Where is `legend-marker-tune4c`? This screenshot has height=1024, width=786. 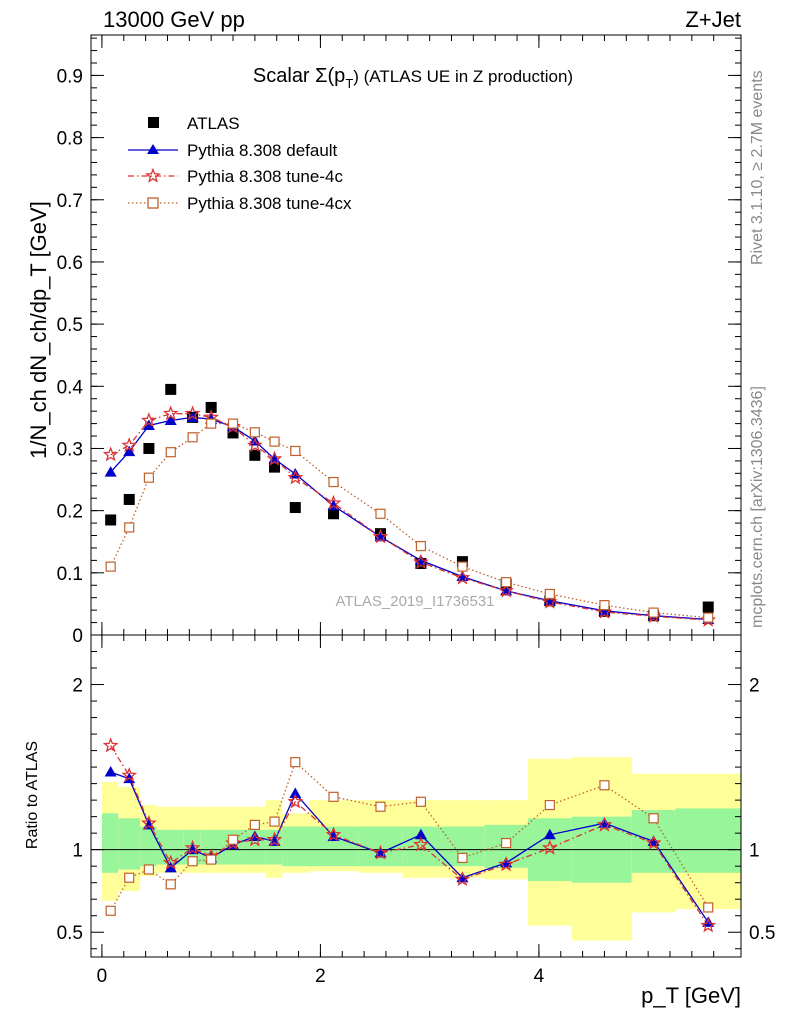
legend-marker-tune4c is located at coordinates (153, 175).